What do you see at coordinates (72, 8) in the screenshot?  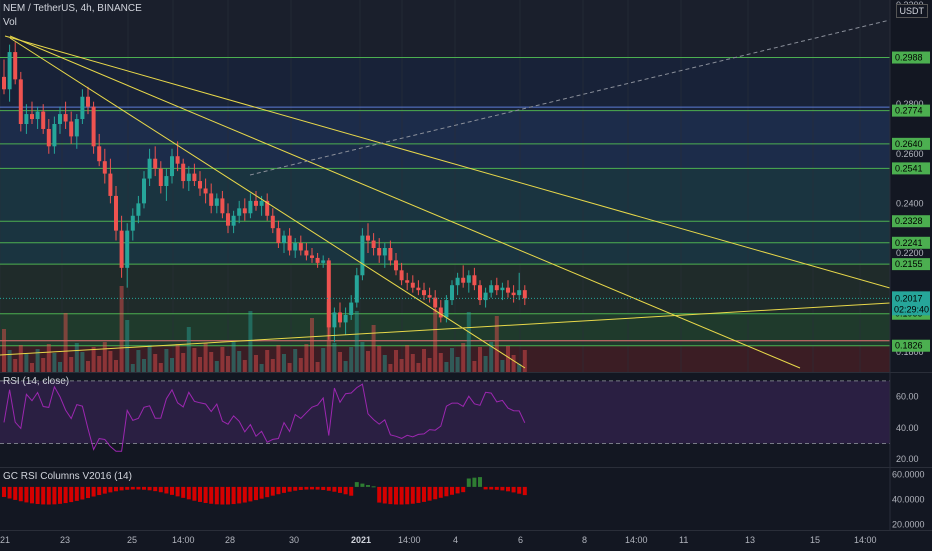 I see `symbol-title: NEM / TetherUS, 4h, BINANCE` at bounding box center [72, 8].